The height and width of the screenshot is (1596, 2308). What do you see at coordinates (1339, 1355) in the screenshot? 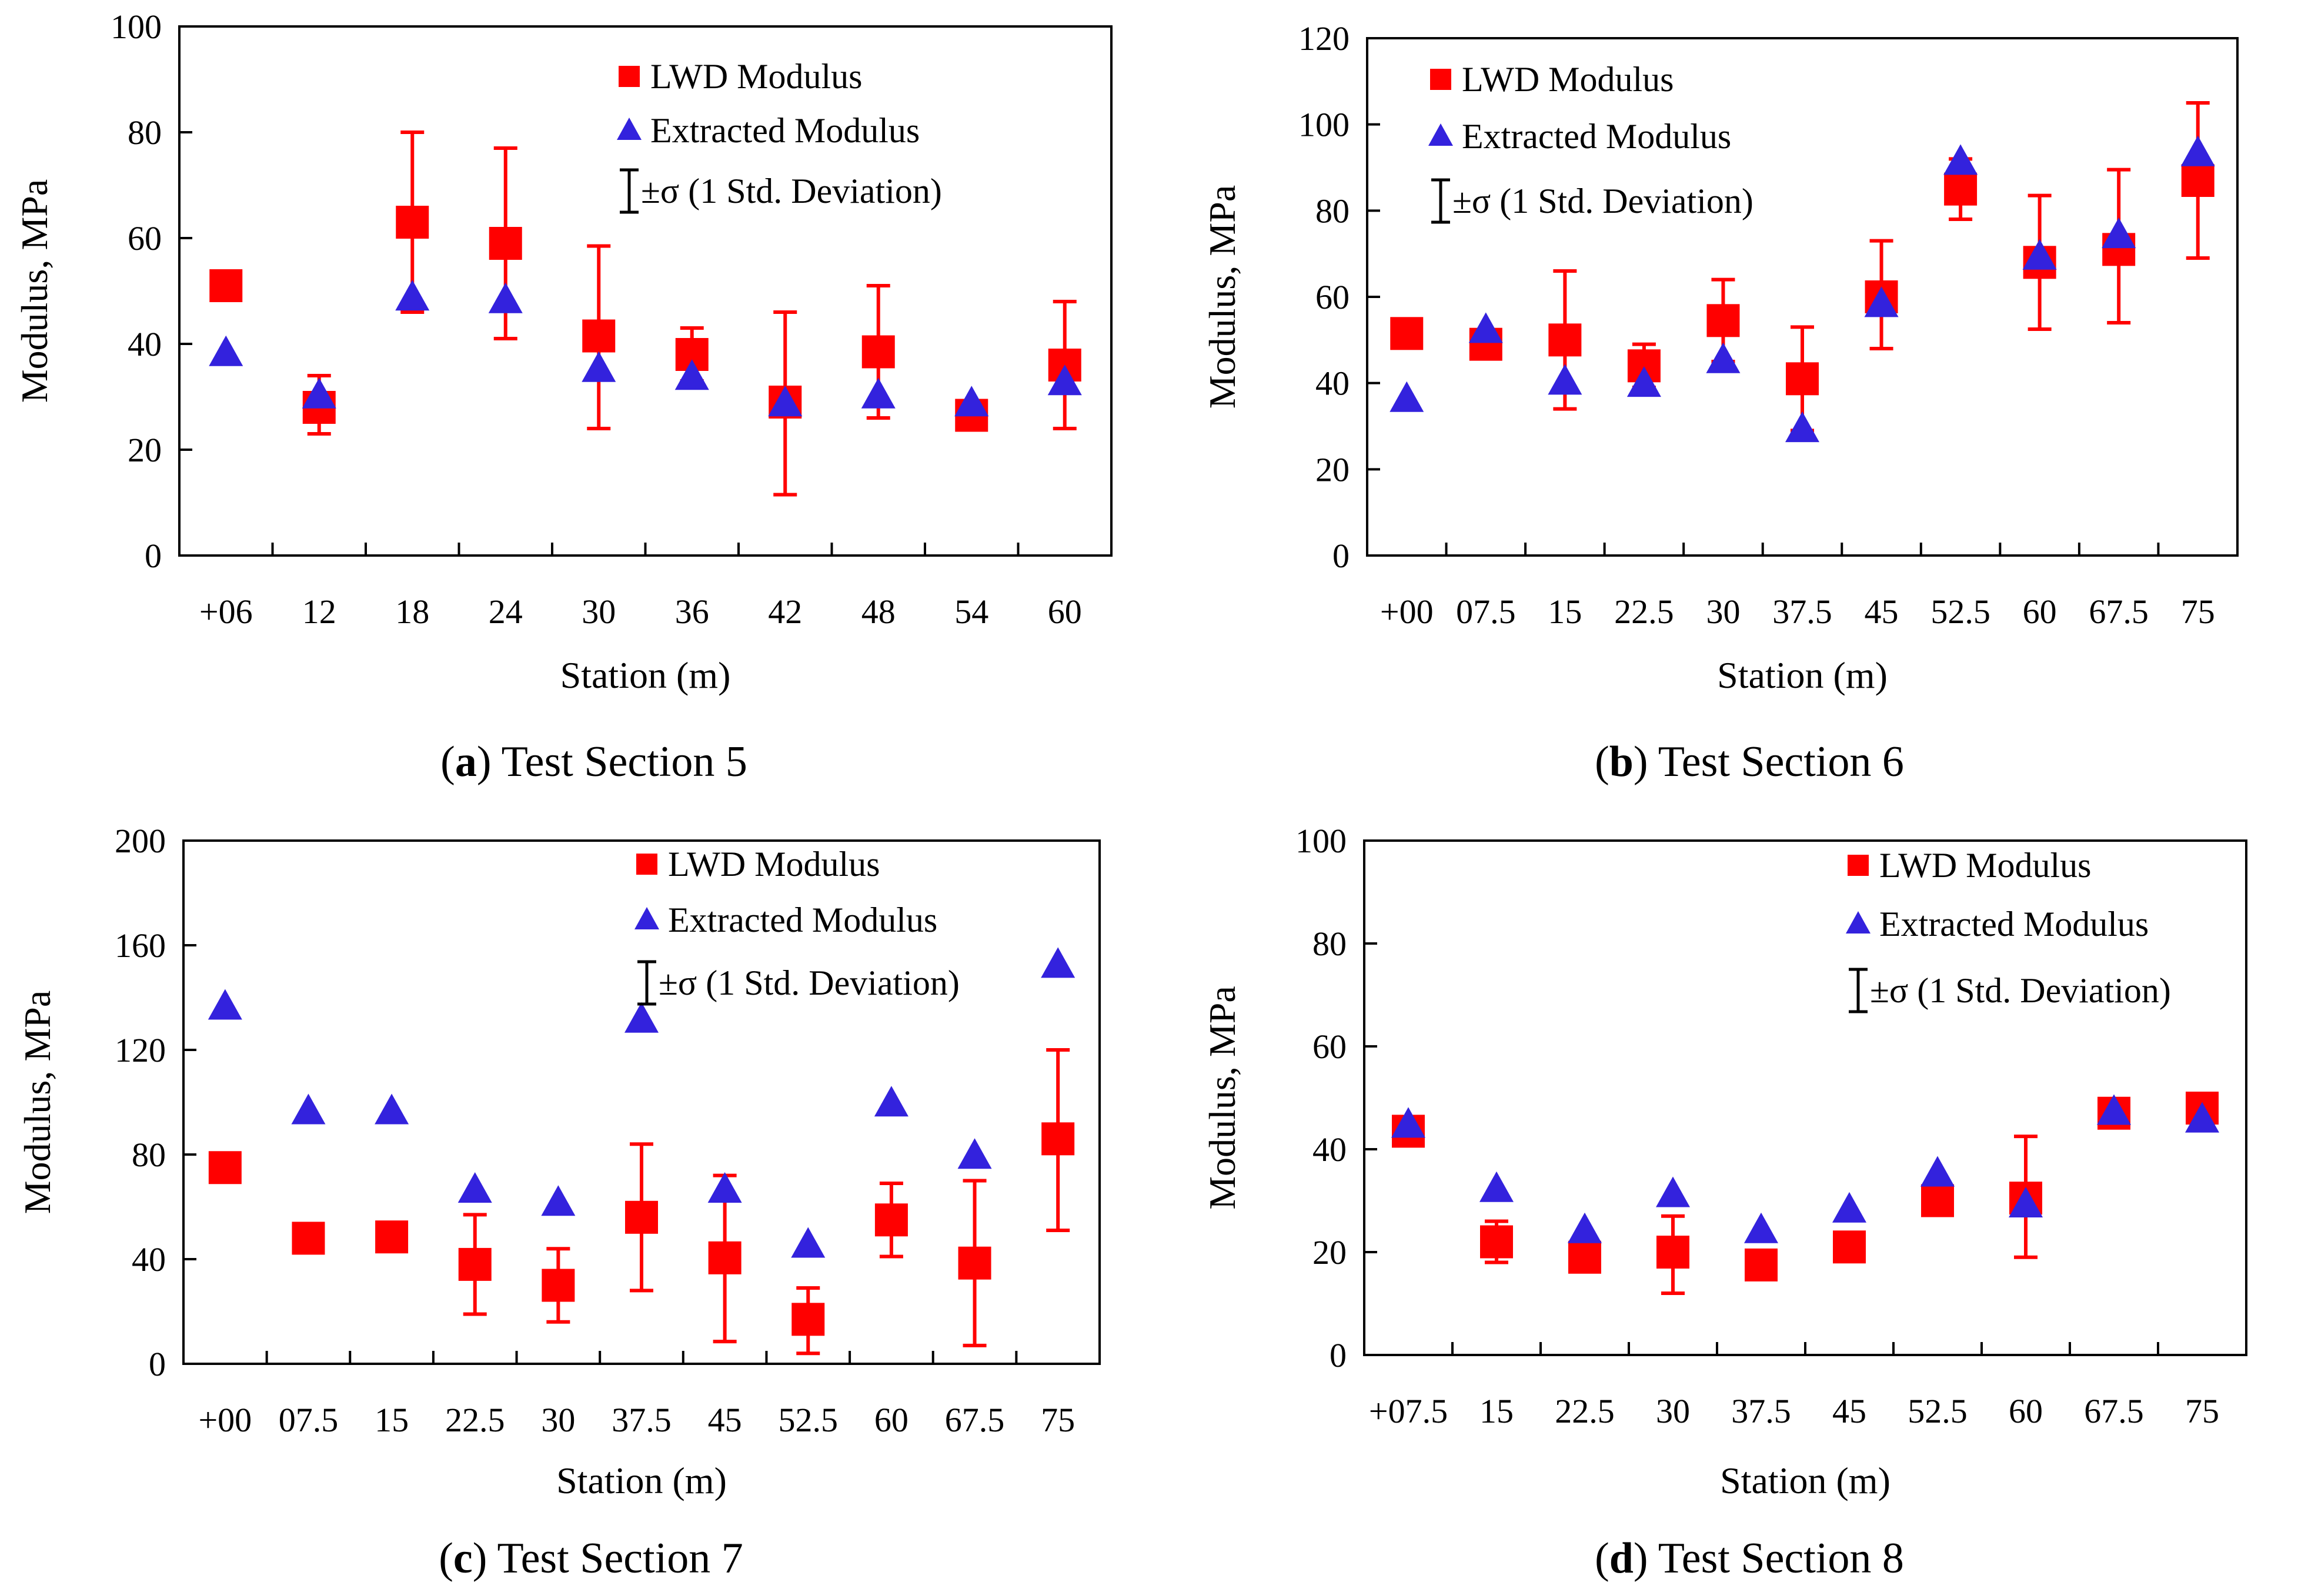
I see `y-tick-label: 0` at bounding box center [1339, 1355].